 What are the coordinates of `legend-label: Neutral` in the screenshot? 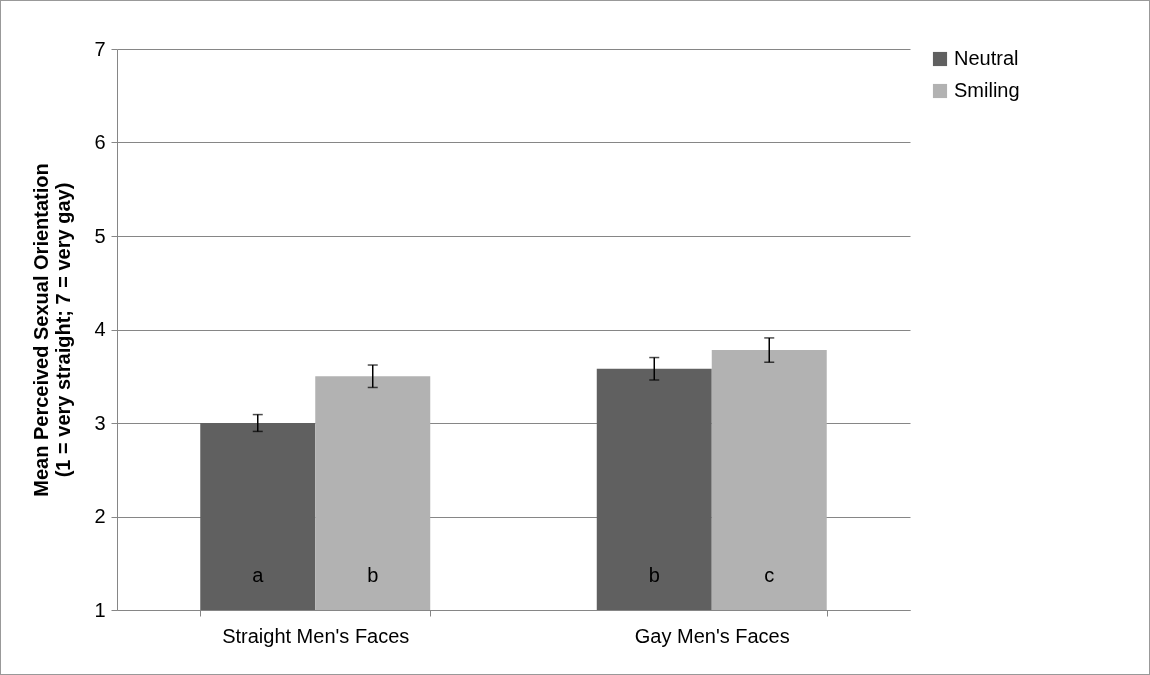 It's located at (986, 58).